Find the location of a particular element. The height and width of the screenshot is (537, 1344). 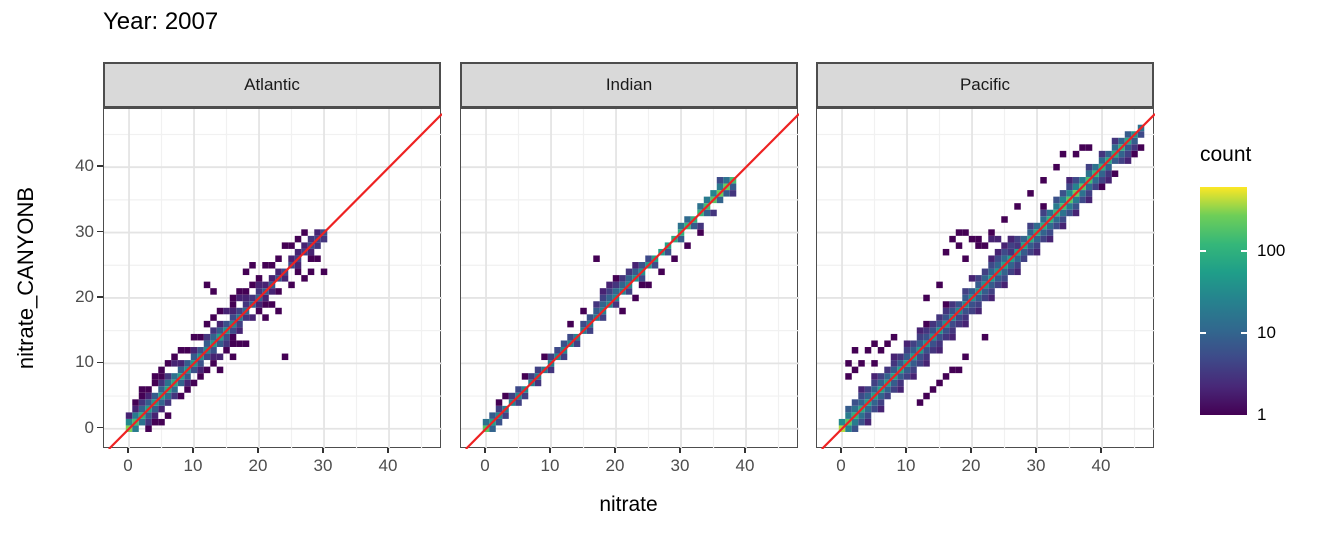

x-tick-label: 10 is located at coordinates (193, 465).